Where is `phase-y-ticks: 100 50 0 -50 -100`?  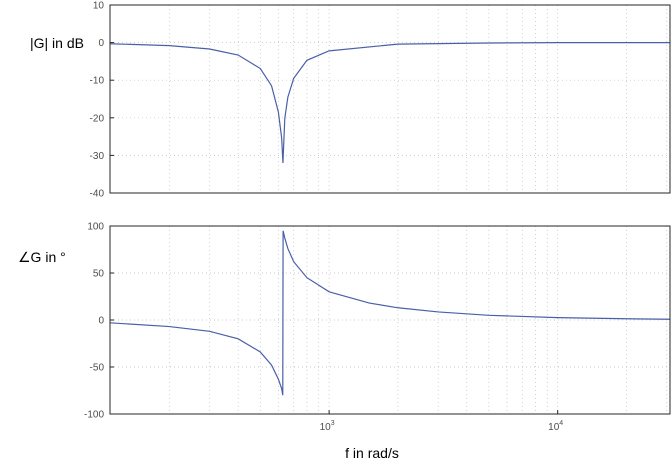 phase-y-ticks: 100 50 0 -50 -100 is located at coordinates (99, 321).